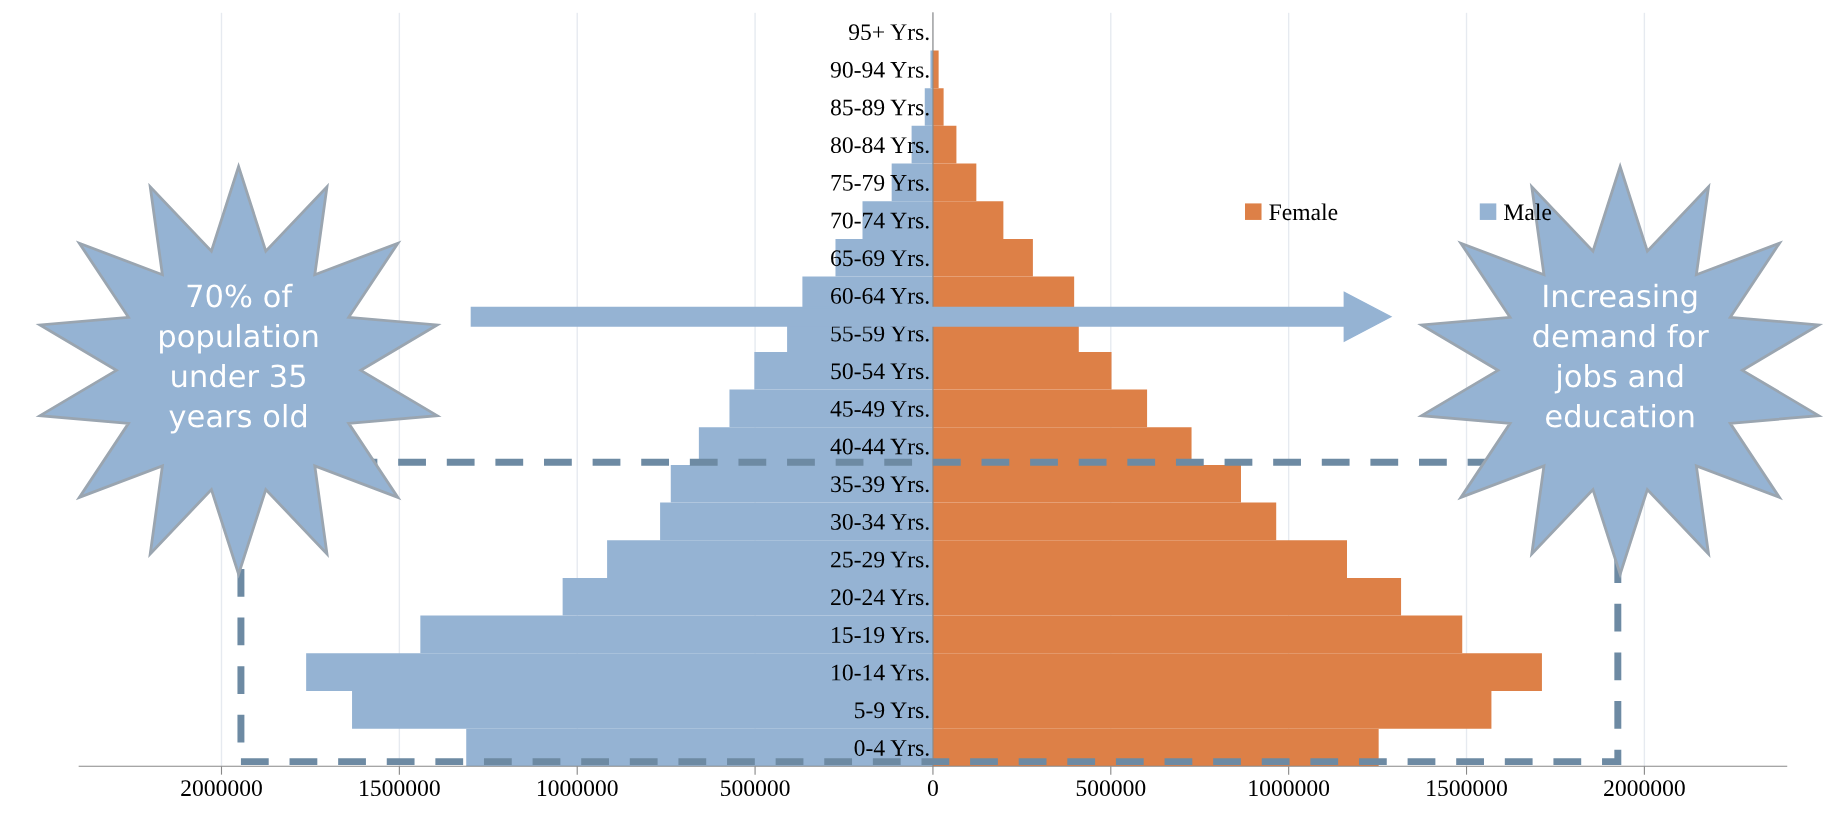  What do you see at coordinates (879, 107) in the screenshot?
I see `y-tick-label: 85-89 Yrs.` at bounding box center [879, 107].